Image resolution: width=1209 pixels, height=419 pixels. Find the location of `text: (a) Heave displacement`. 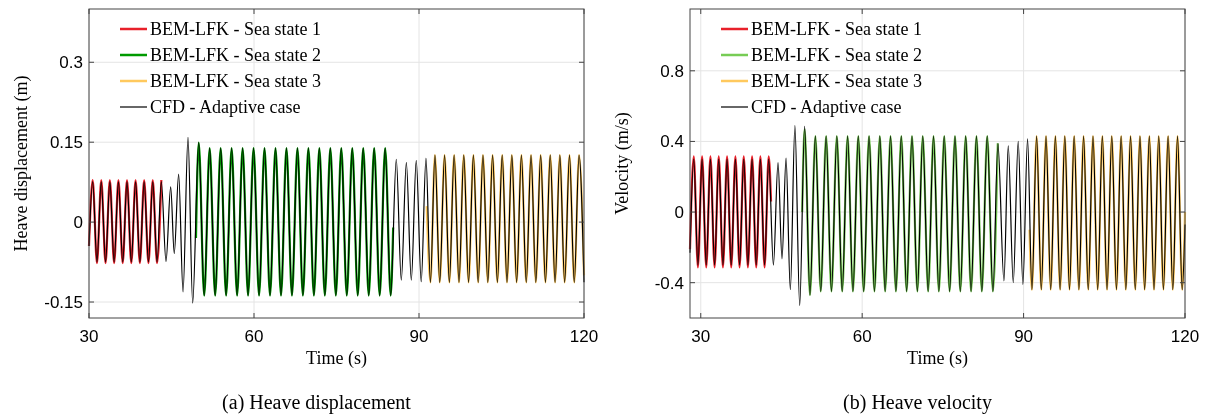

text: (a) Heave displacement is located at coordinates (317, 402).